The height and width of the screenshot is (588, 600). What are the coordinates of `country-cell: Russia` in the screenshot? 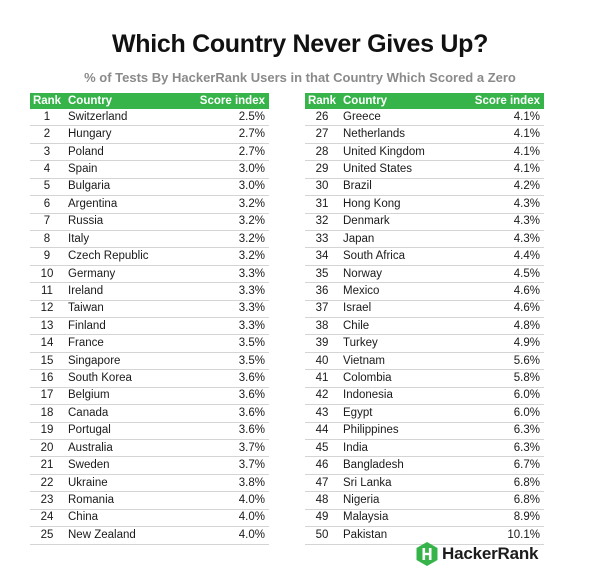 It's located at (126, 222).